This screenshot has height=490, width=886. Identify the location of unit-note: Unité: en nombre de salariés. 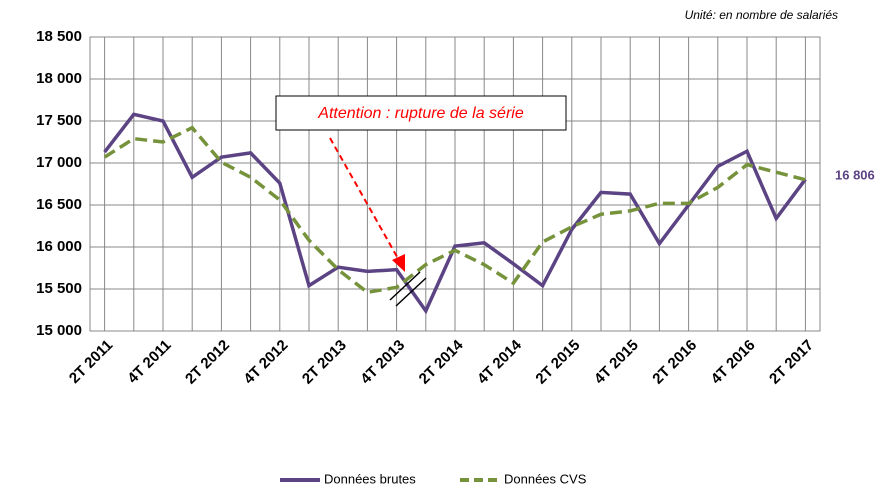
(761, 15).